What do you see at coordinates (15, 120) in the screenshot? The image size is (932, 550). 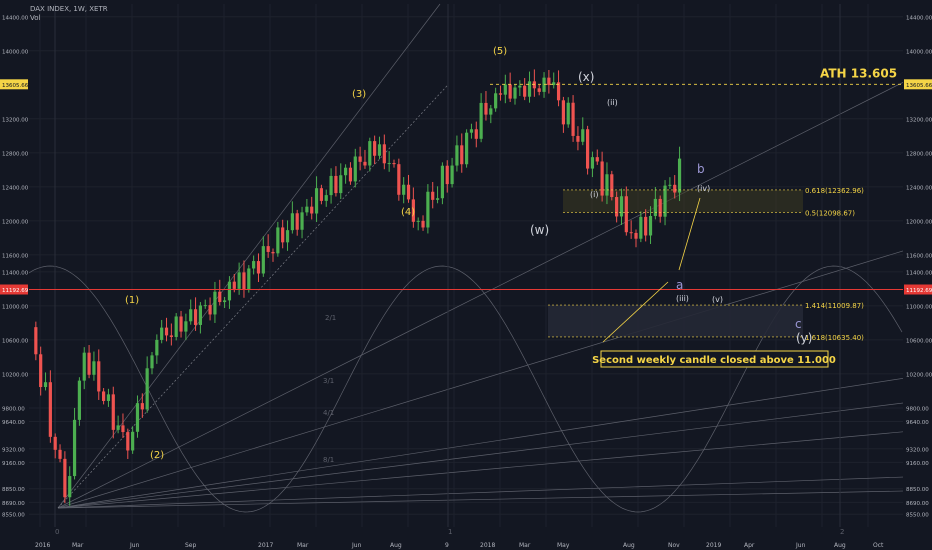 I see `price-tick-left: 13200.00` at bounding box center [15, 120].